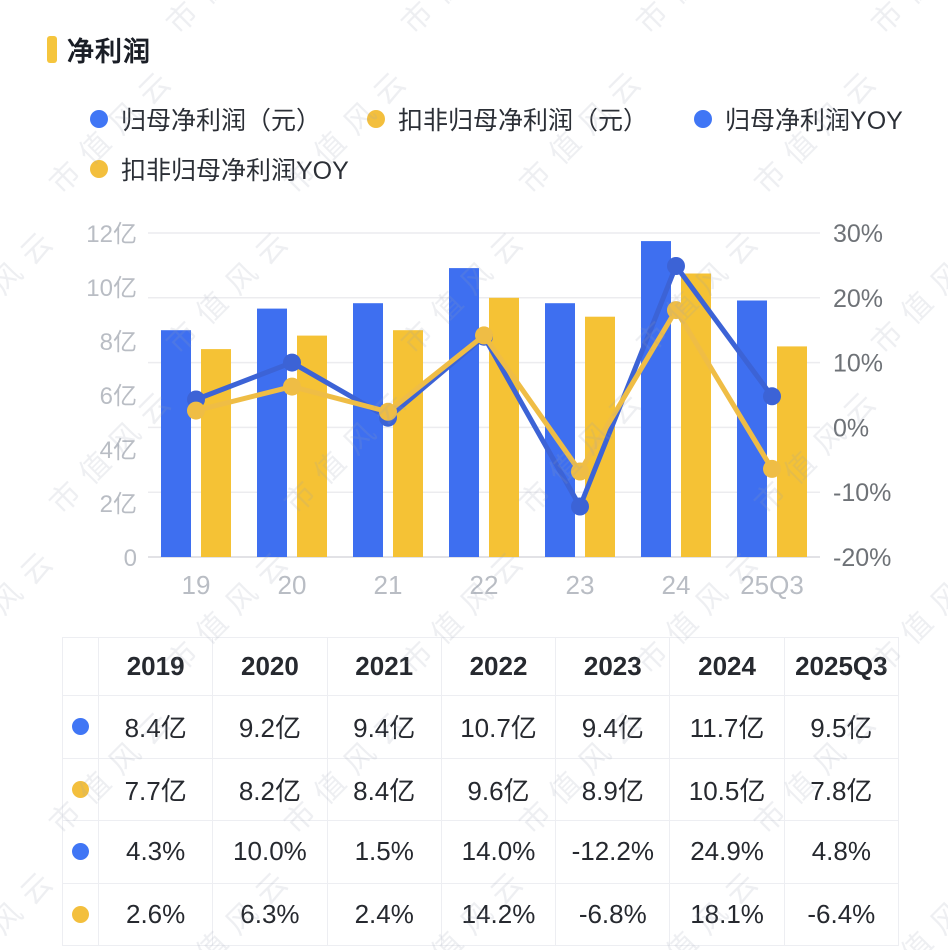 This screenshot has height=950, width=948. What do you see at coordinates (772, 468) in the screenshot?
I see `yoy-point-koufei-25Q3` at bounding box center [772, 468].